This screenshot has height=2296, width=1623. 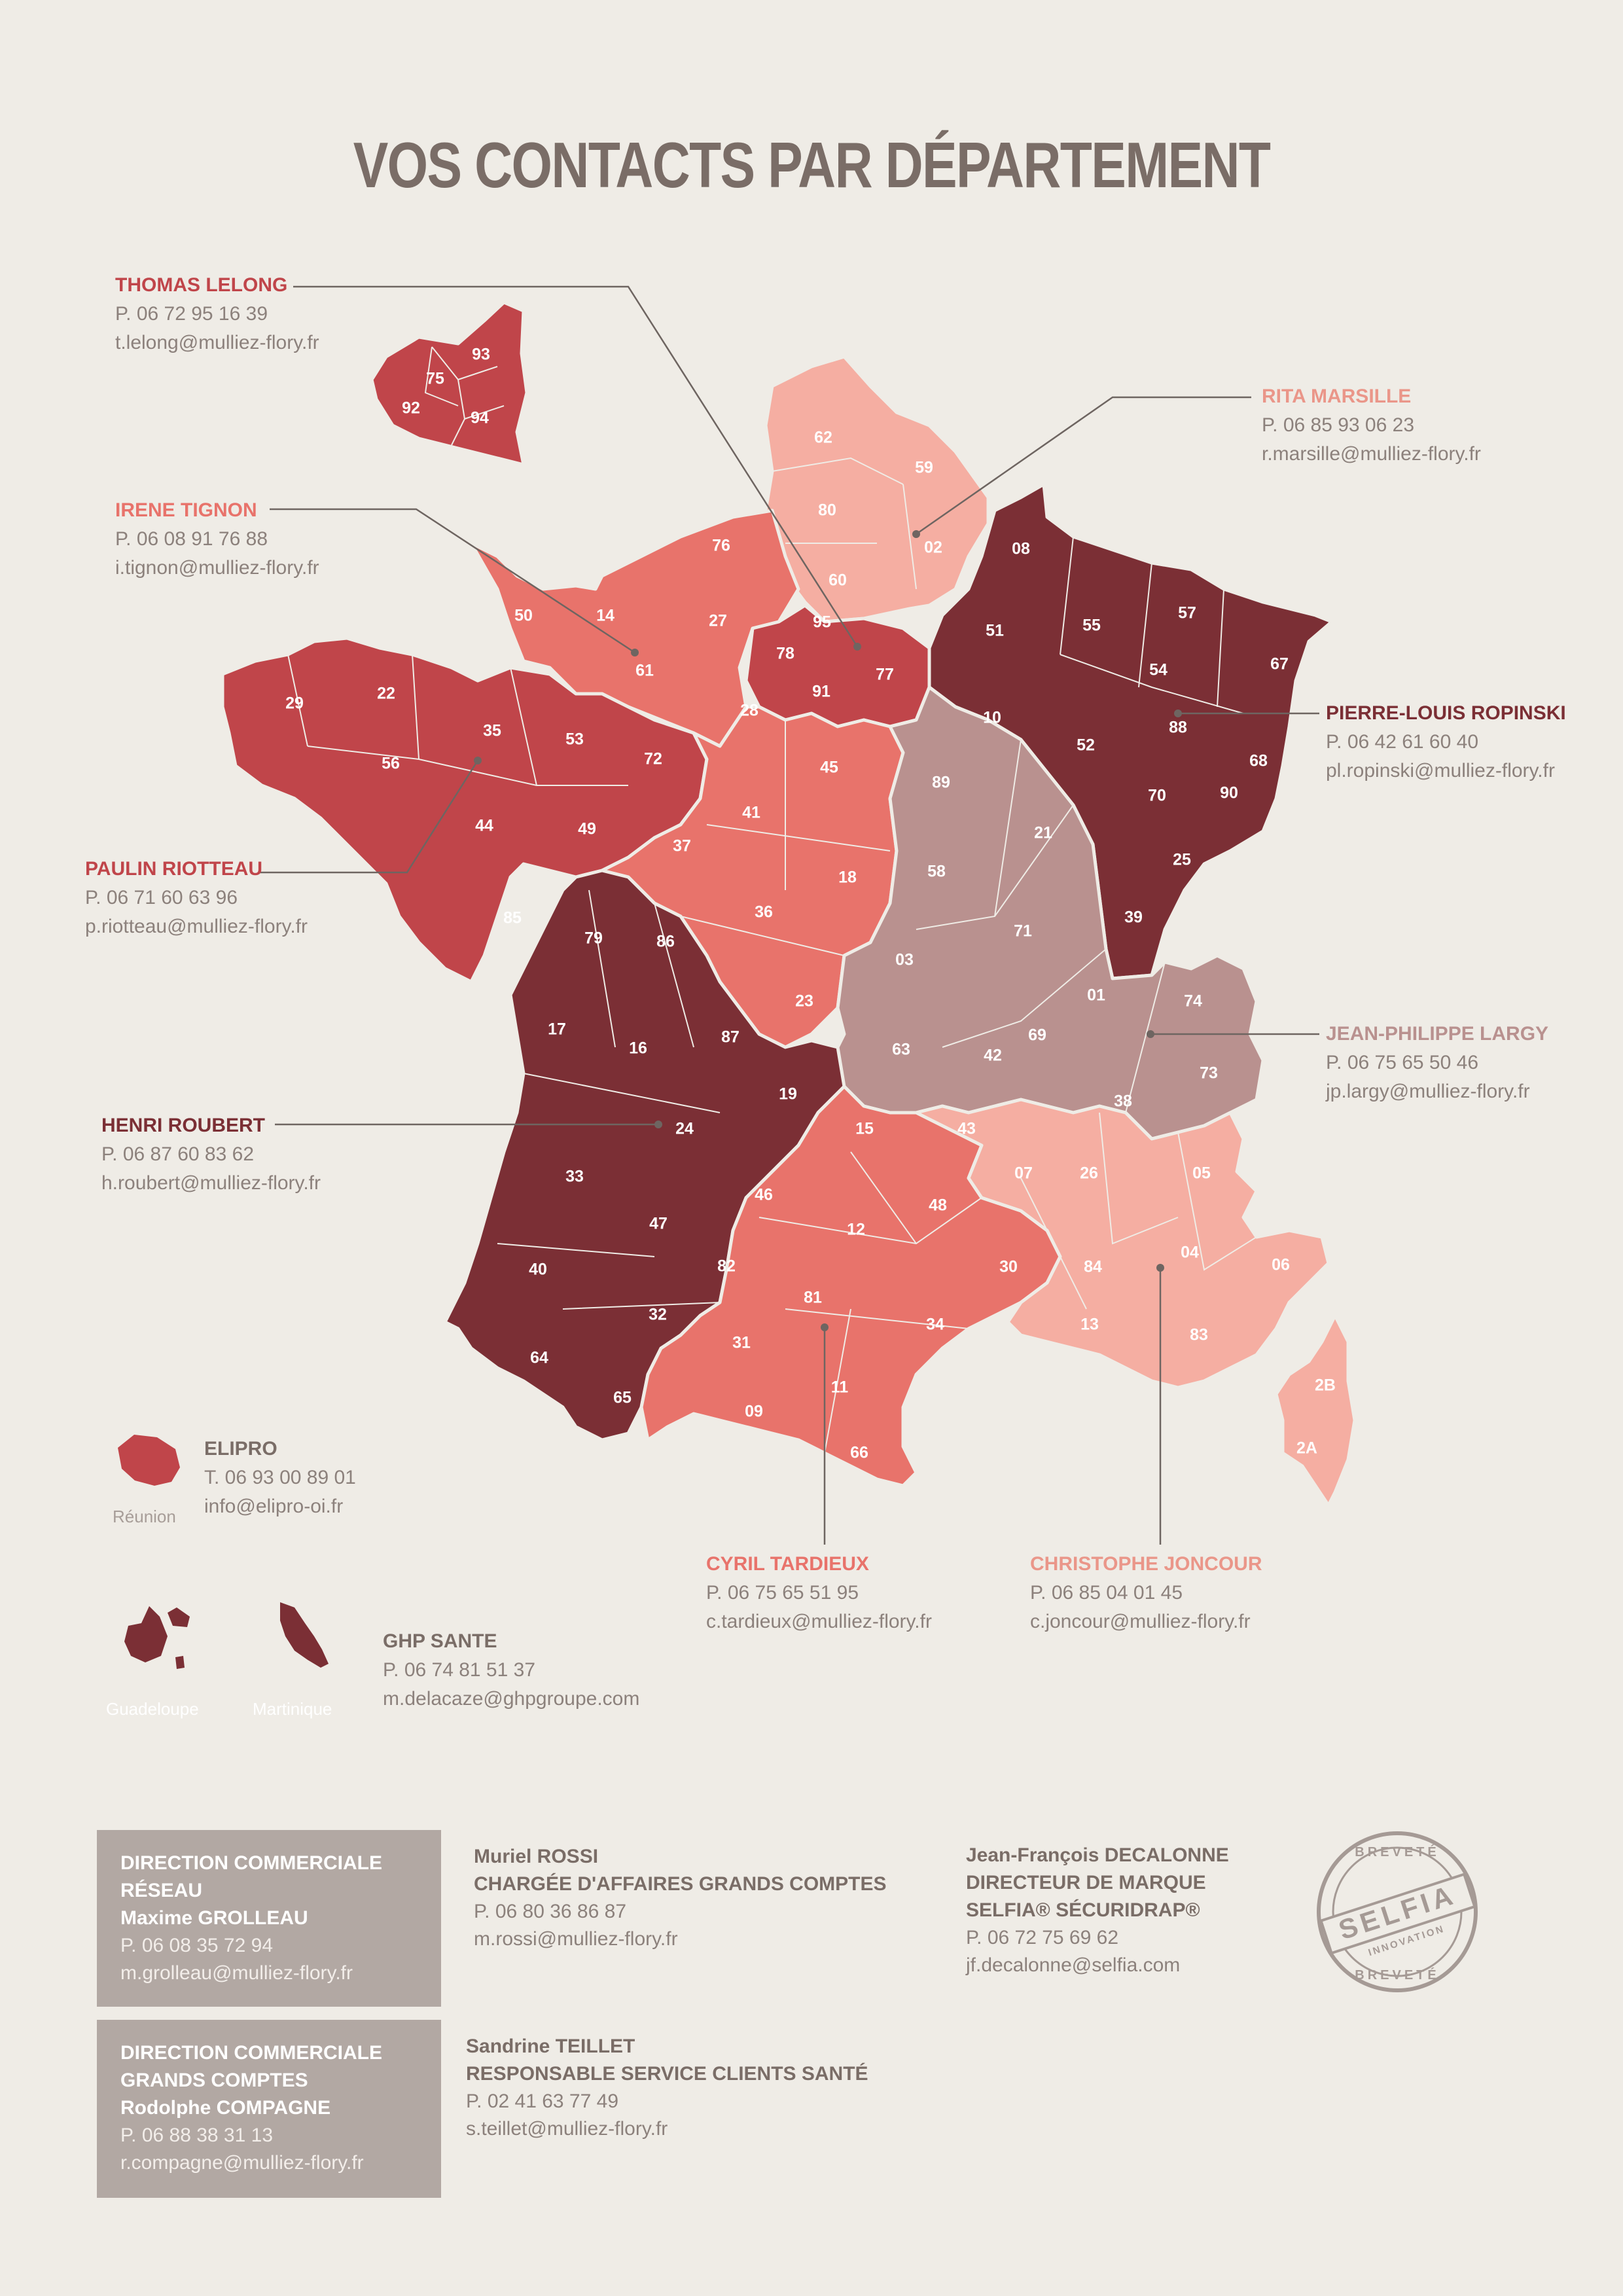 I want to click on contact-email: c.tardieux@mulliez-flory.fr, so click(x=819, y=1621).